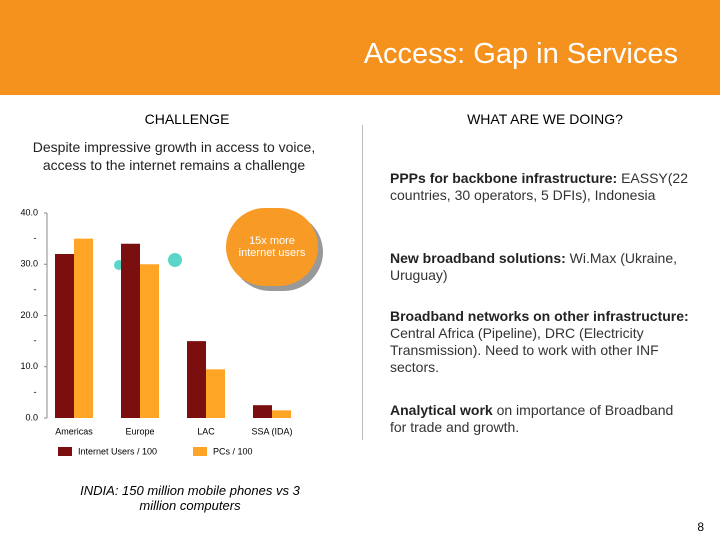 The height and width of the screenshot is (540, 720). I want to click on y-tick-label: 10.0, so click(29, 366).